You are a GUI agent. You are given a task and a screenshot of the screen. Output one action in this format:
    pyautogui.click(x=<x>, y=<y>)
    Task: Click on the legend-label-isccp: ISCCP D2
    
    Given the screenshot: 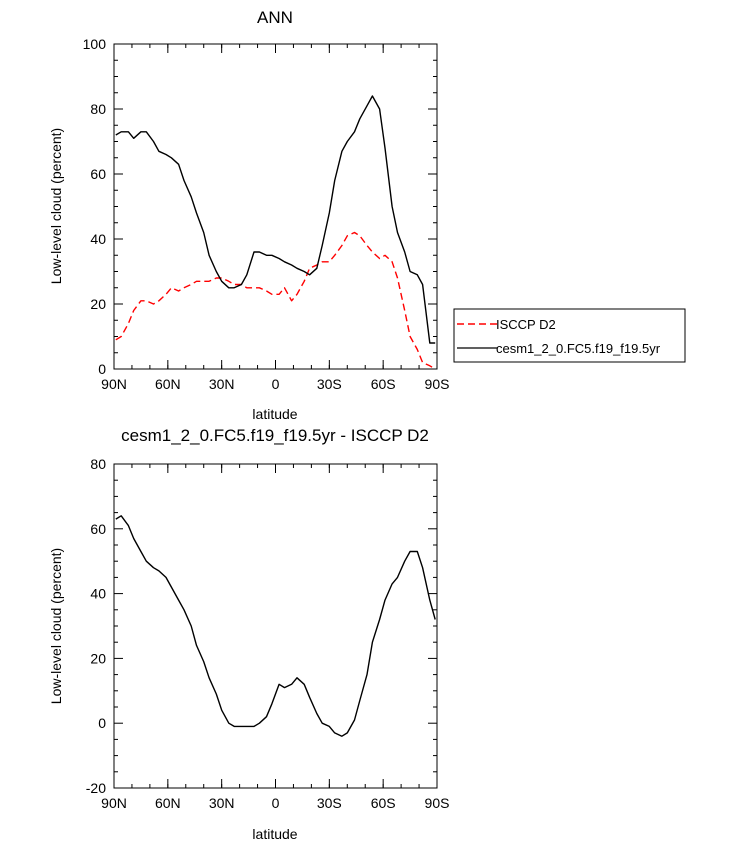 What is the action you would take?
    pyautogui.click(x=526, y=324)
    